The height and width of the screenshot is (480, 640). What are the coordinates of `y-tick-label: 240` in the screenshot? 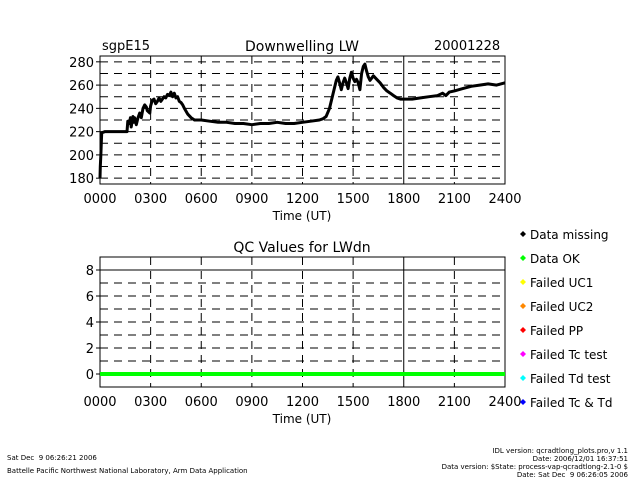 It's located at (81, 109).